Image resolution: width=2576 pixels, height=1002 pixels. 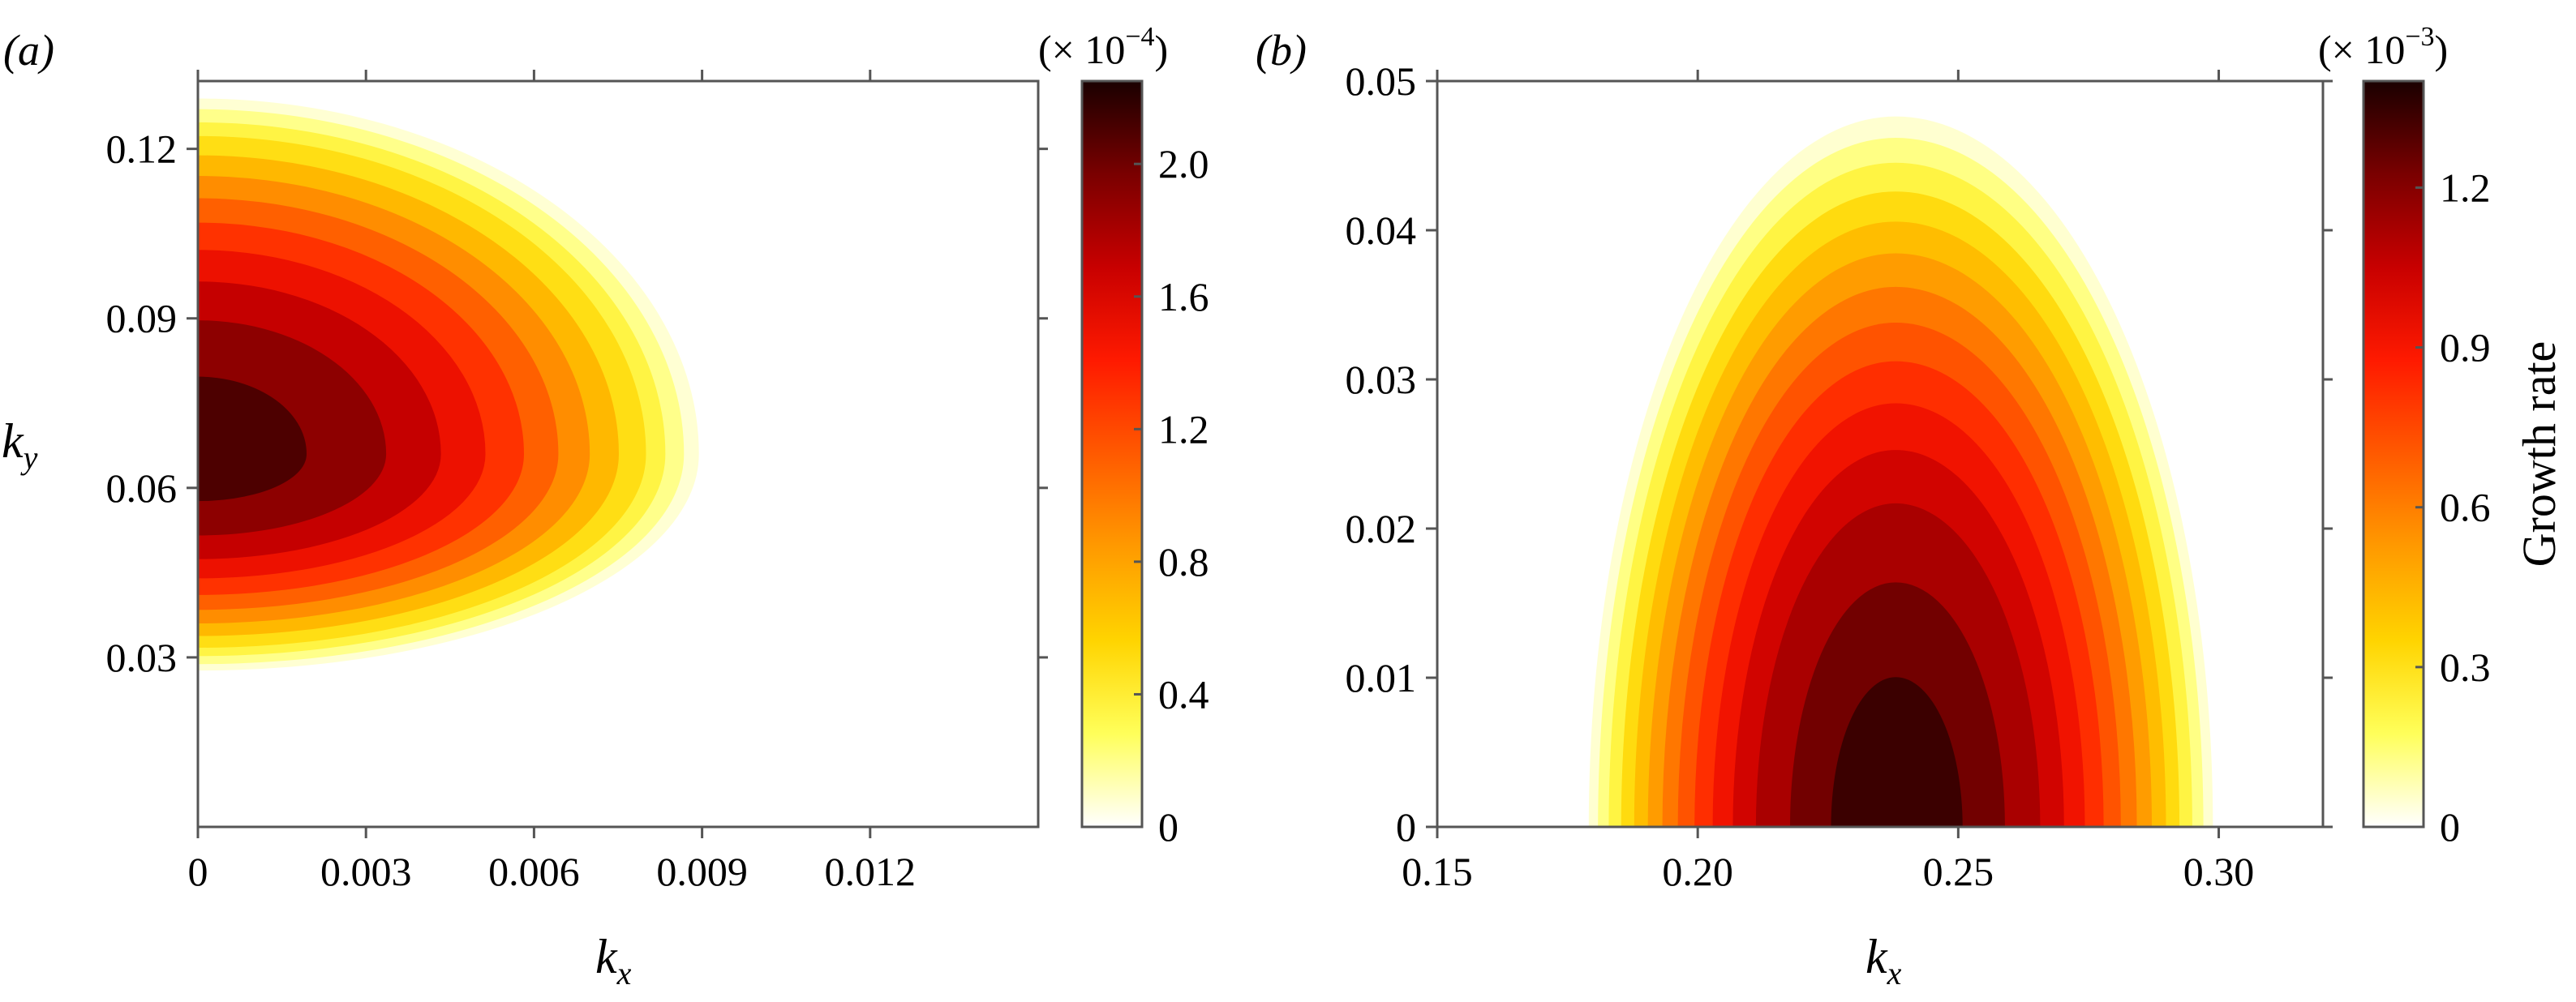 What do you see at coordinates (142, 488) in the screenshot?
I see `panel-a-y-tick-label: 0.06` at bounding box center [142, 488].